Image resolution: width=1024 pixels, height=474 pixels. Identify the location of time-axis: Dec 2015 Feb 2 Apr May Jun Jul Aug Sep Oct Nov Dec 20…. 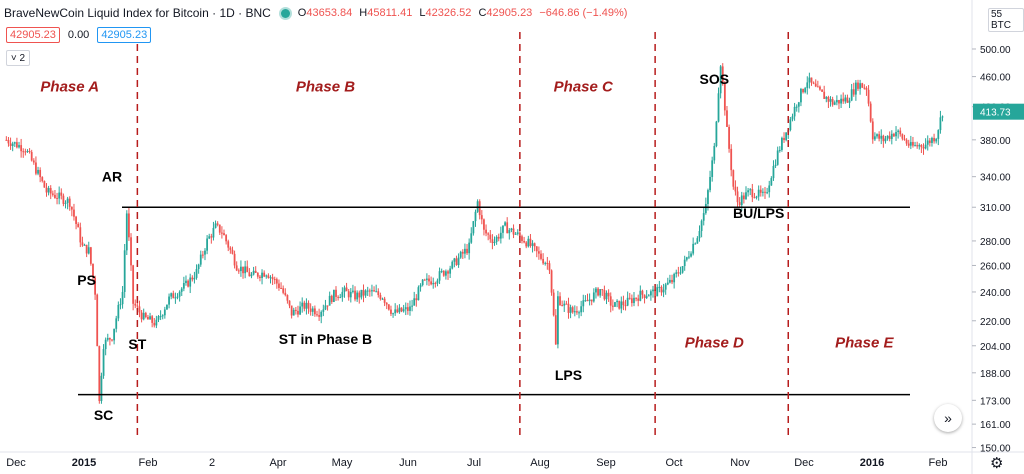
(512, 460).